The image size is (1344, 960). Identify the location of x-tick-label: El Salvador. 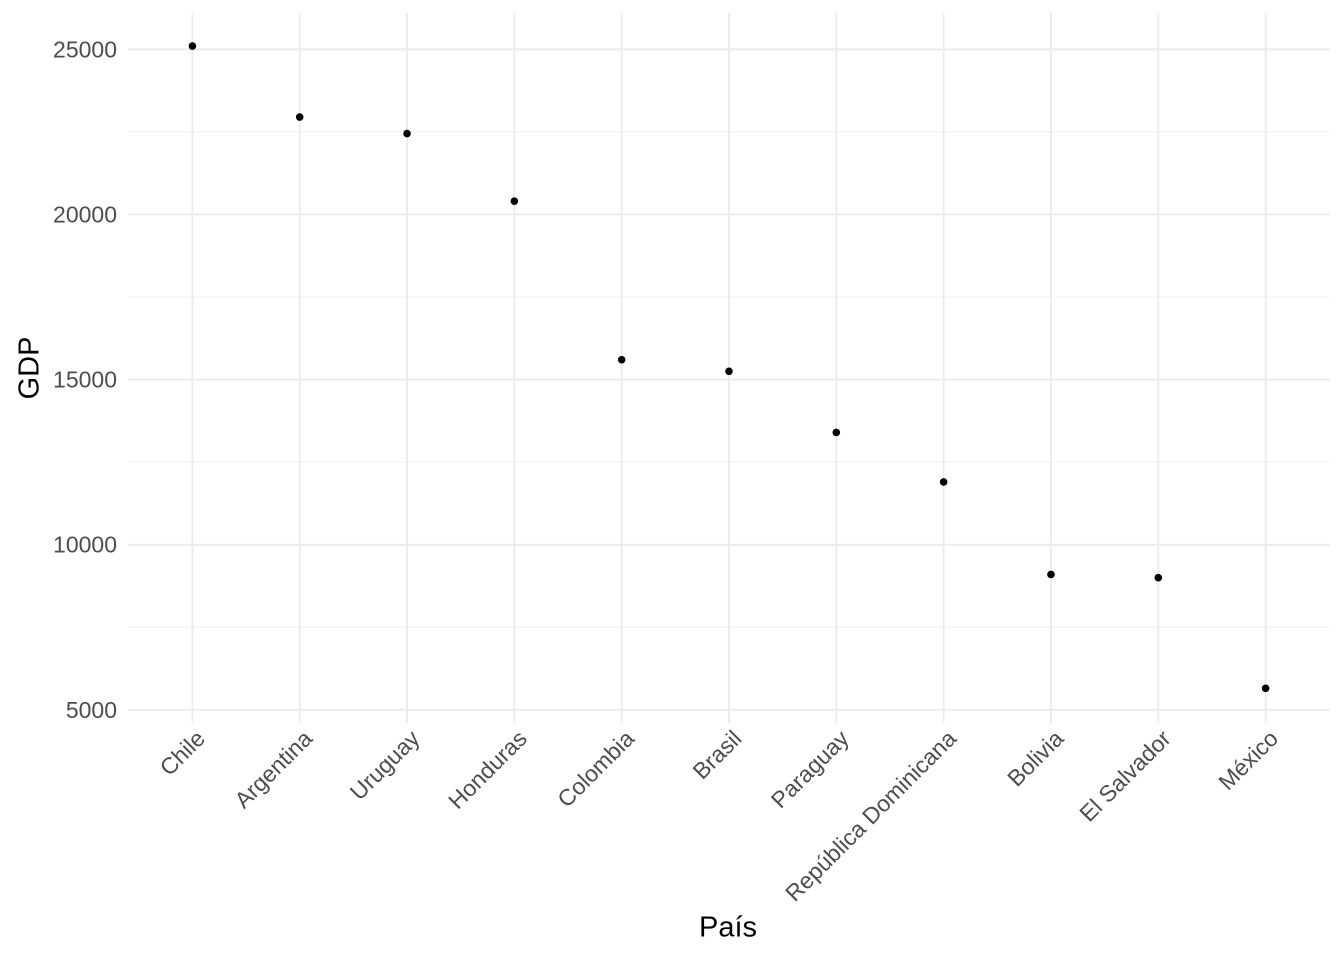
(1125, 776).